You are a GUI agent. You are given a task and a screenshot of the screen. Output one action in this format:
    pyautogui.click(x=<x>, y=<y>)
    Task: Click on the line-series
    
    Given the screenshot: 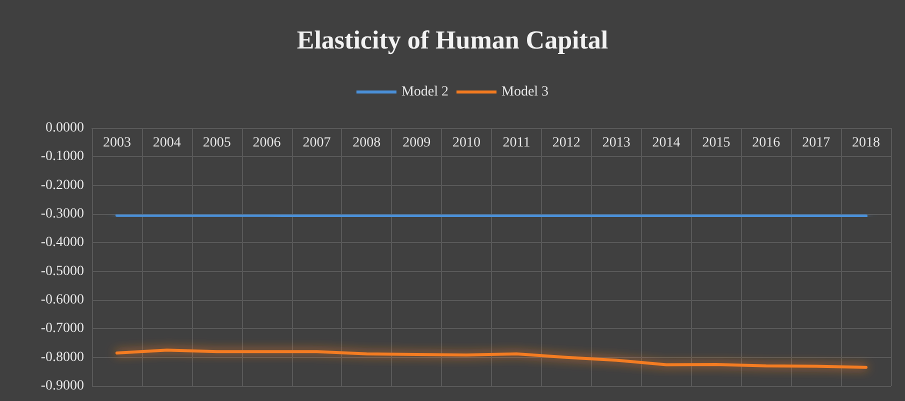 What is the action you would take?
    pyautogui.click(x=491, y=358)
    